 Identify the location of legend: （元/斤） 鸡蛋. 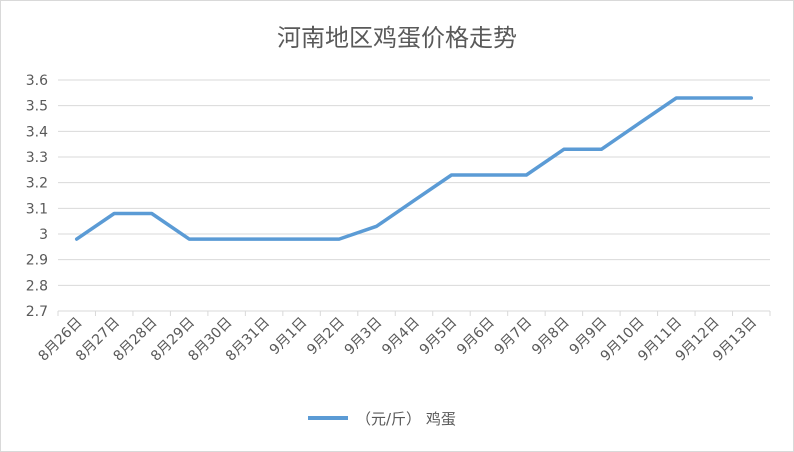
(382, 419).